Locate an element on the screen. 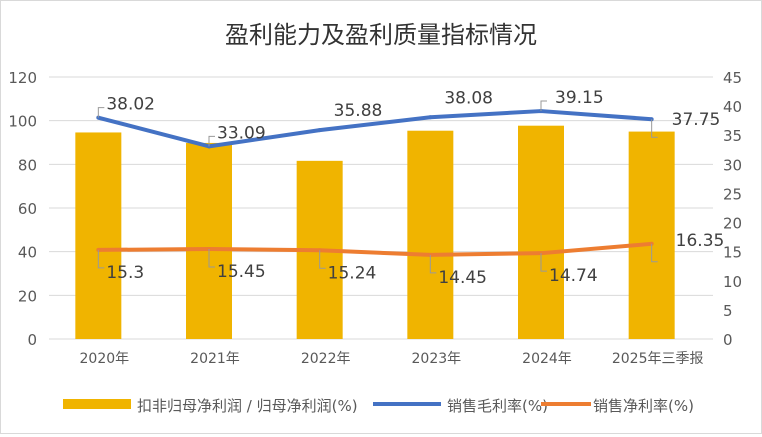  x-tick-label: 2023年 is located at coordinates (437, 359).